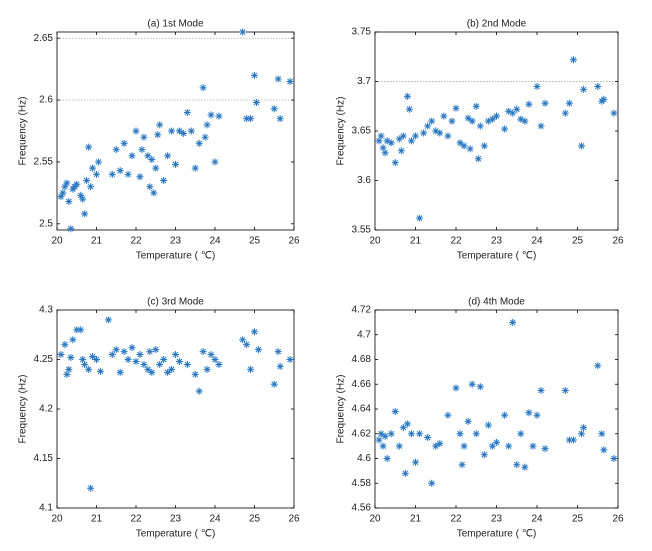  I want to click on y-tick-label: 4.64, so click(362, 409).